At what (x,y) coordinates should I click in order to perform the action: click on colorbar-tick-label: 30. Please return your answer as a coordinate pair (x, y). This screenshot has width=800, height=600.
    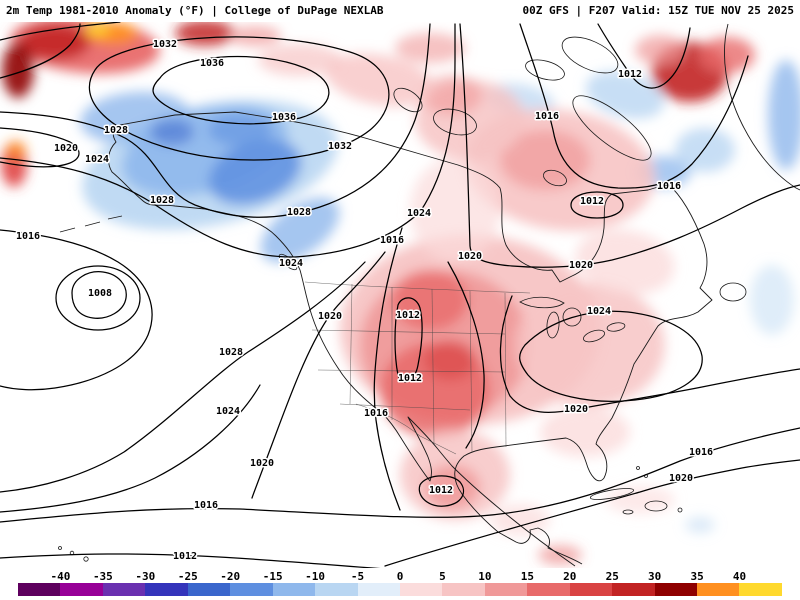
    Looking at the image, I should click on (655, 576).